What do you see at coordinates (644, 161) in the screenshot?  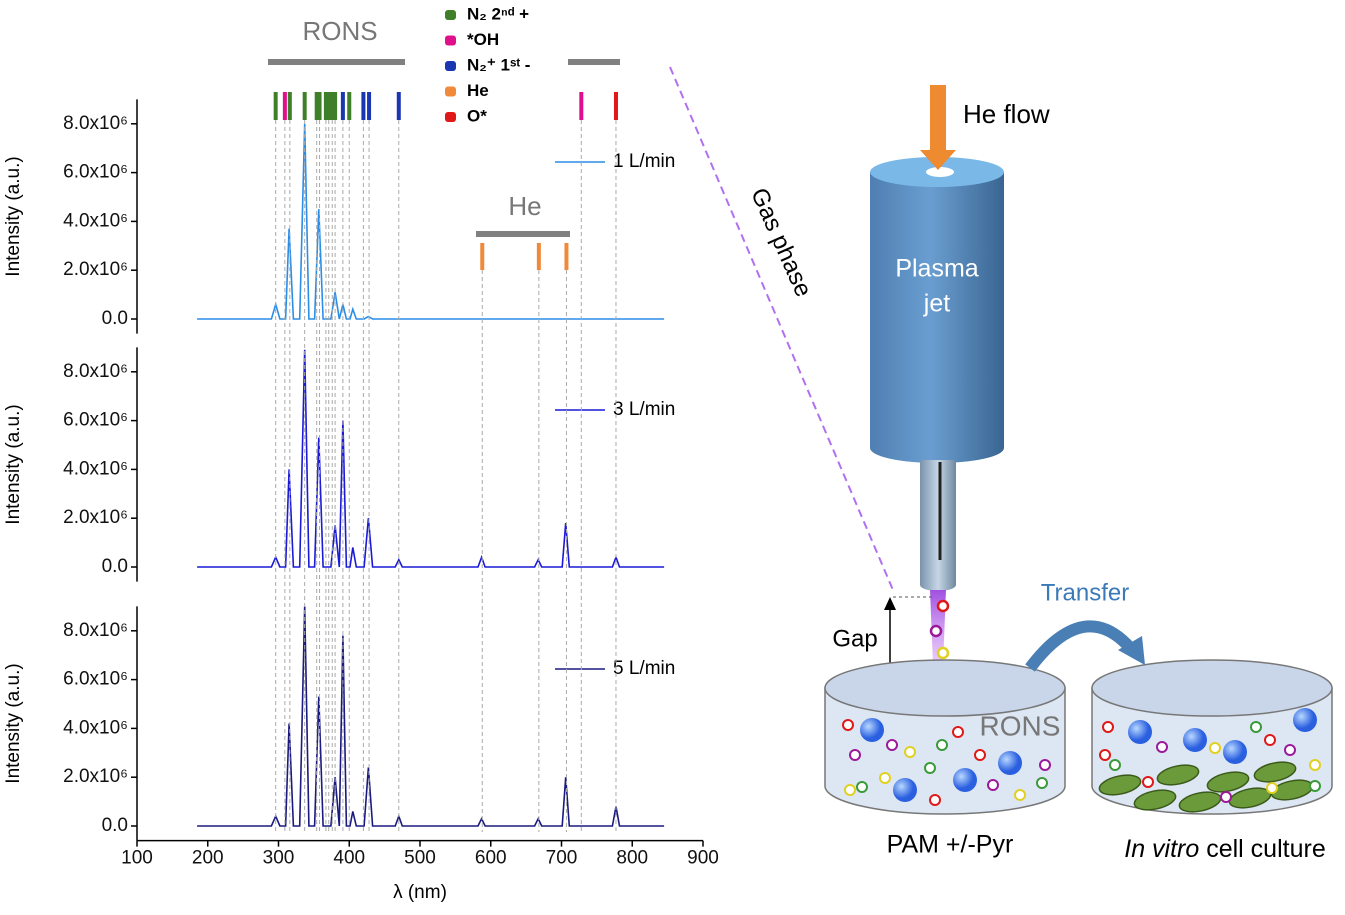 I see `legend-label: 1 L/min` at bounding box center [644, 161].